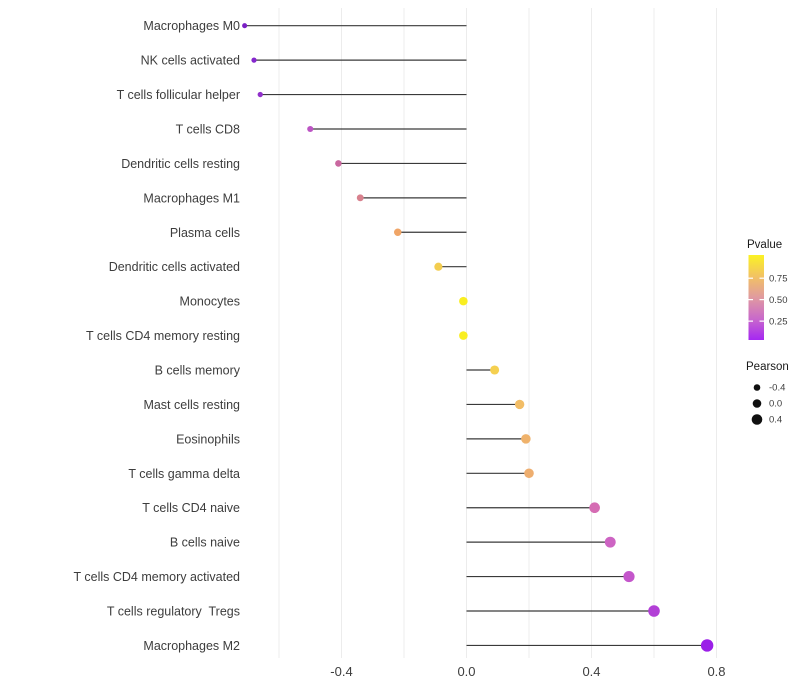  What do you see at coordinates (777, 388) in the screenshot?
I see `pearson-legend-label: -0.4` at bounding box center [777, 388].